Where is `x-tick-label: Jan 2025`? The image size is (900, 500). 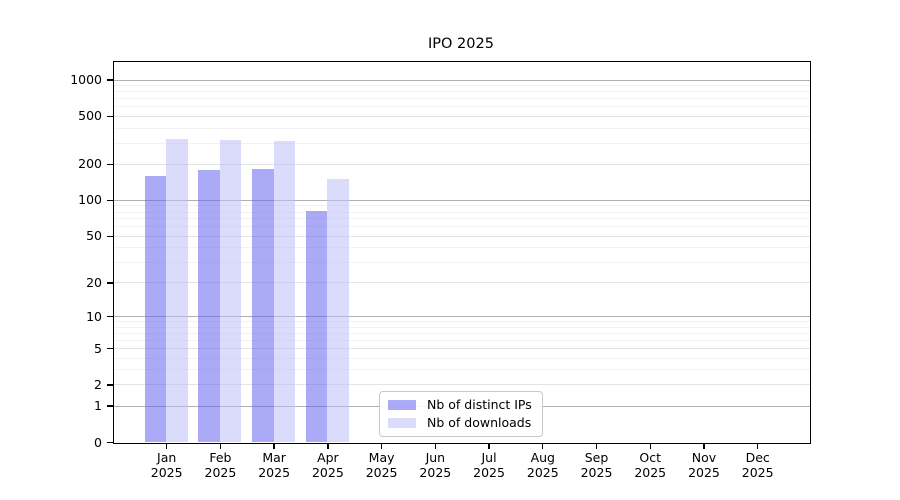 x-tick-label: Jan 2025 is located at coordinates (166, 465).